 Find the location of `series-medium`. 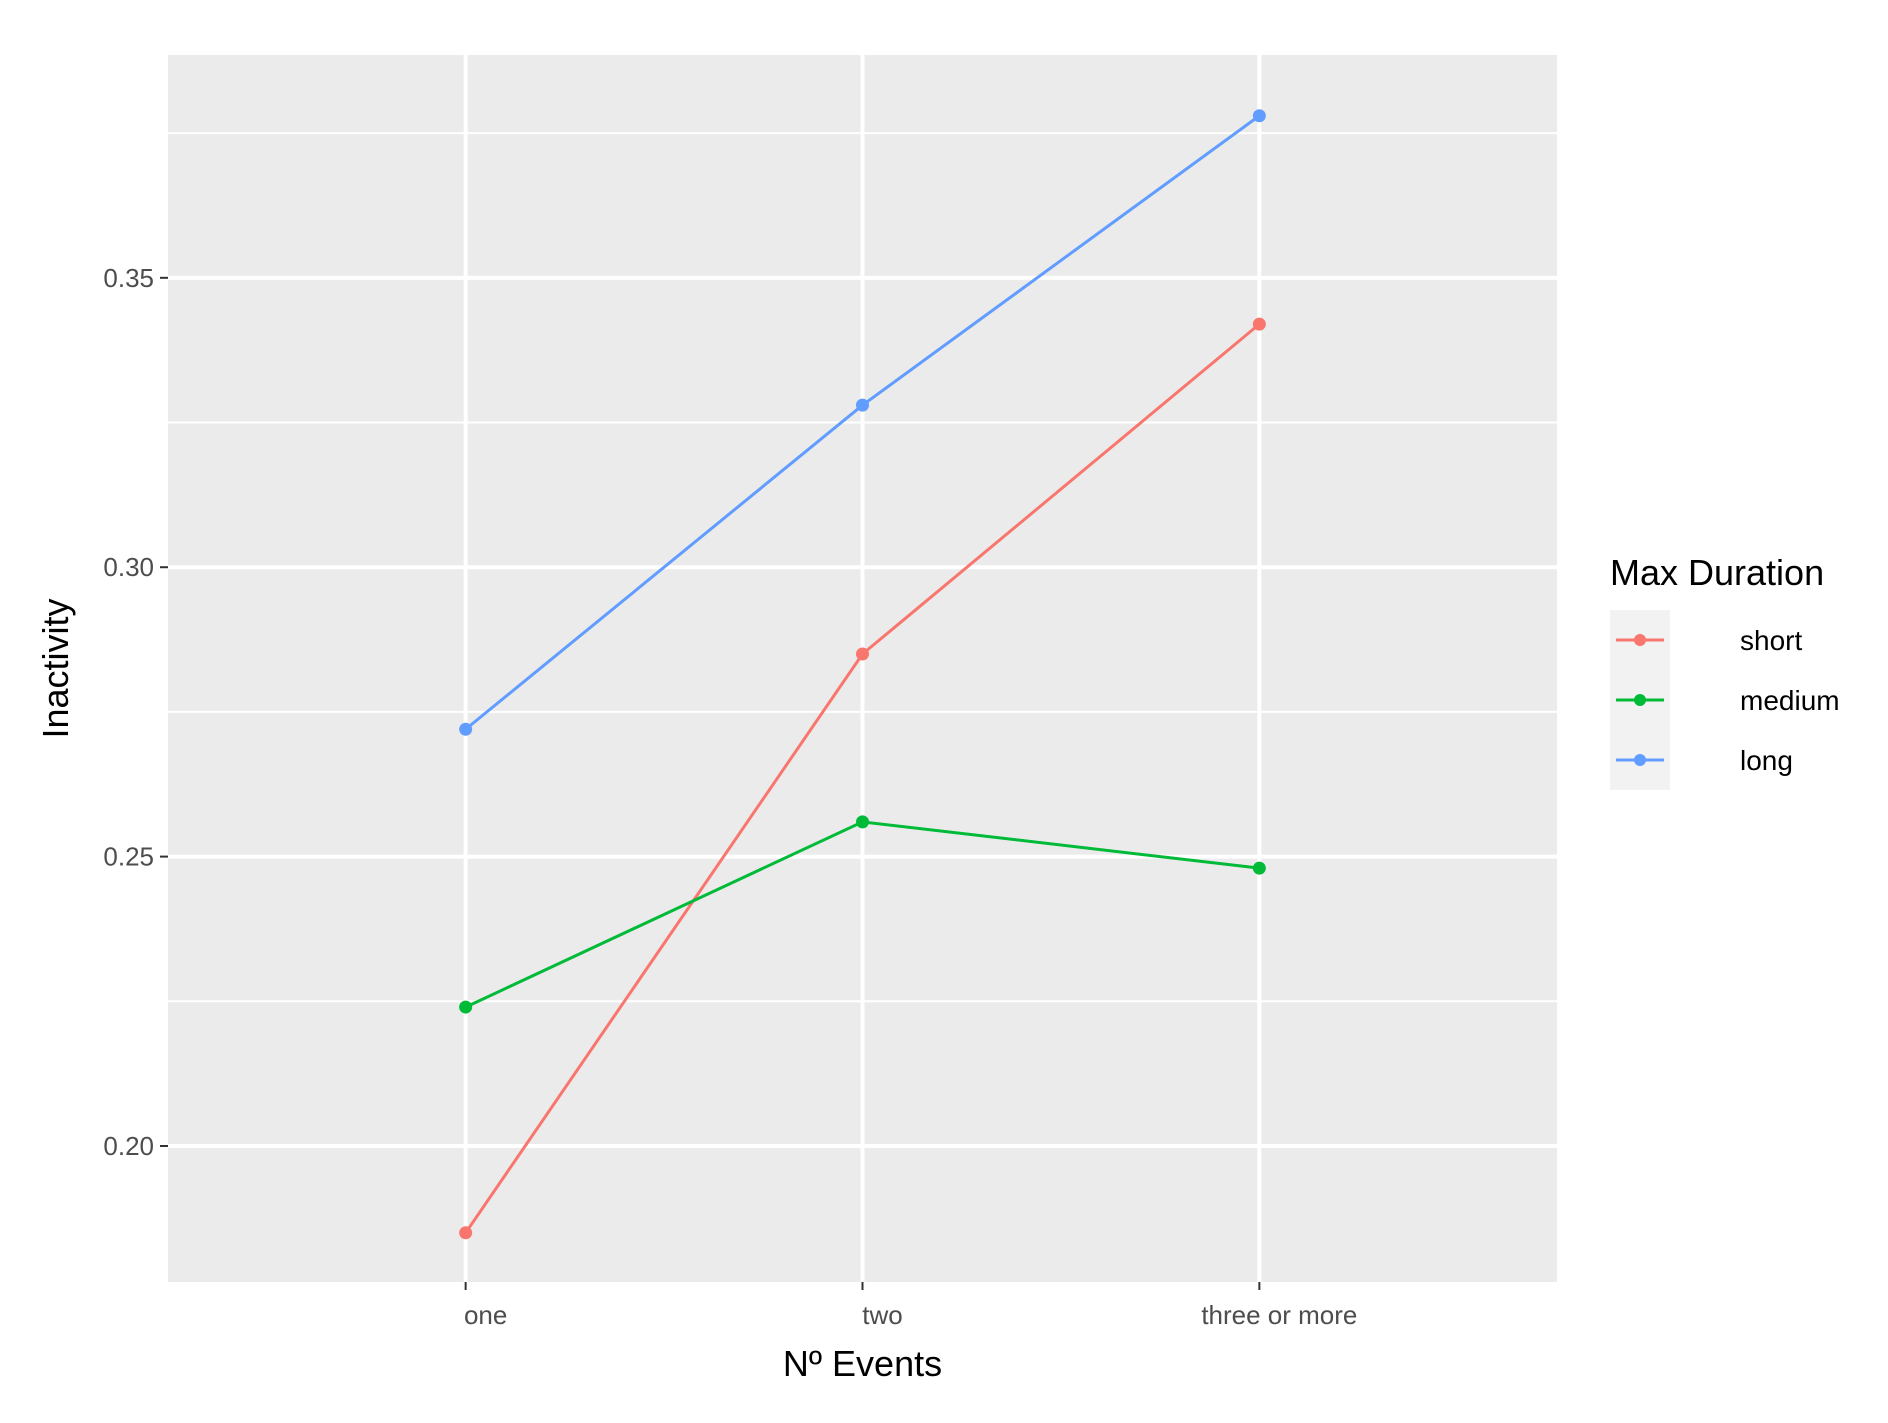

series-medium is located at coordinates (862, 914).